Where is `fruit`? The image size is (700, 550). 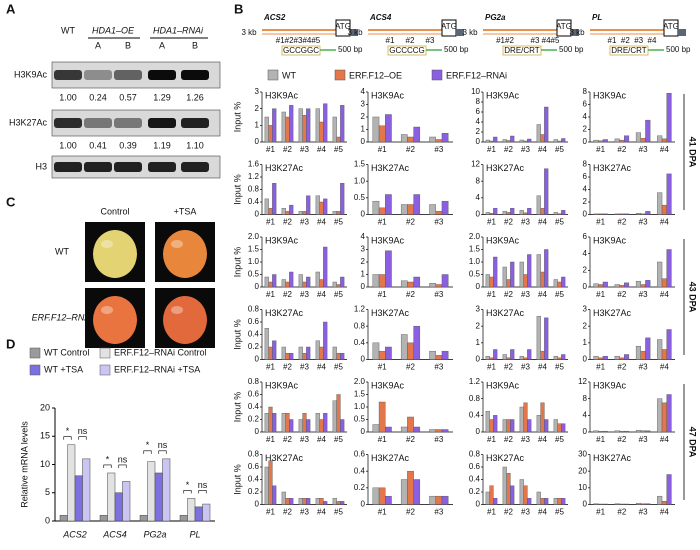
fruit is located at coordinates (185, 320).